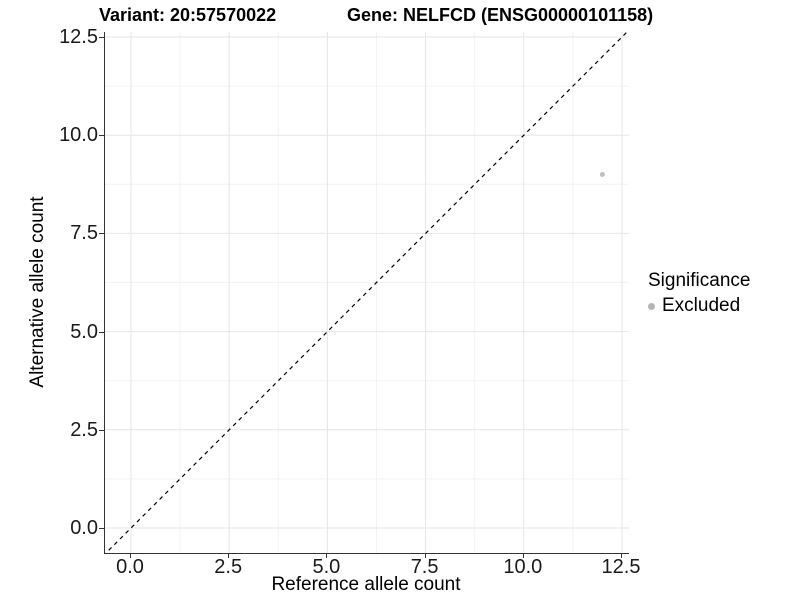  Describe the element at coordinates (84, 331) in the screenshot. I see `y-tick-label: 5.0` at that location.